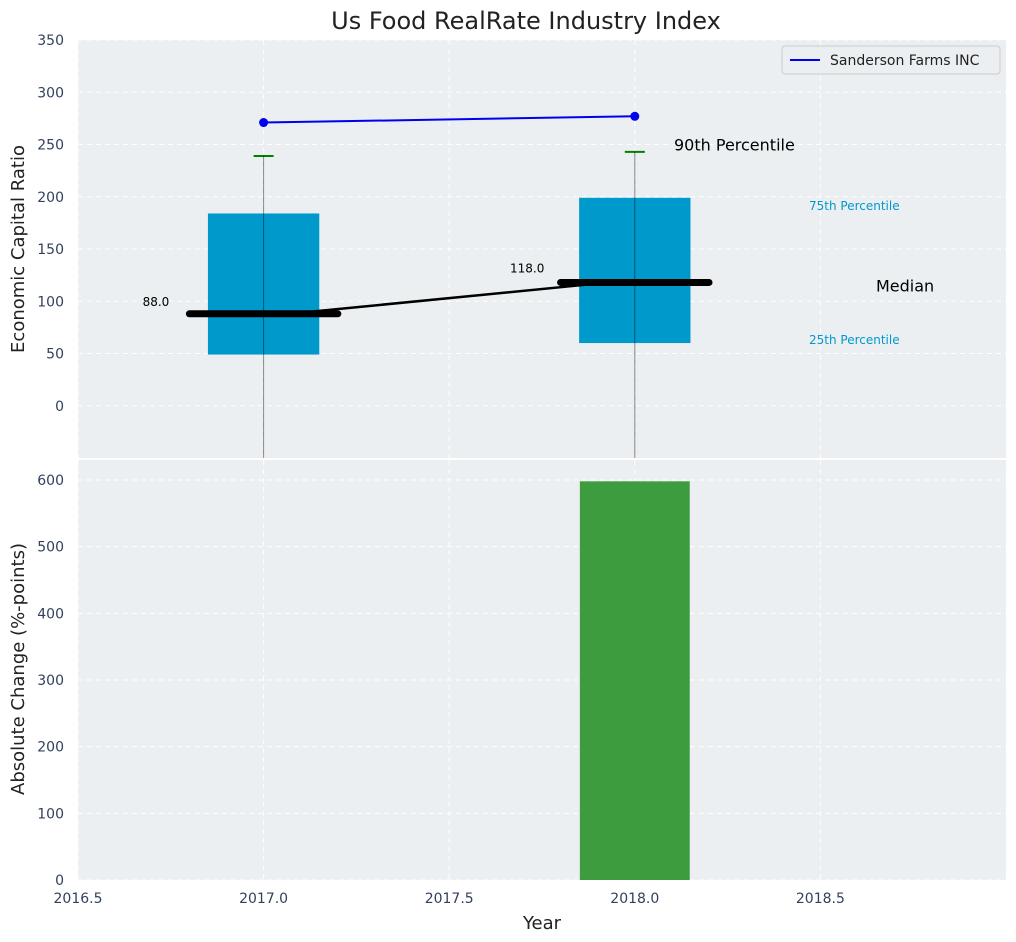 This screenshot has width=1016, height=942. Describe the element at coordinates (449, 119) in the screenshot. I see `series-line` at that location.